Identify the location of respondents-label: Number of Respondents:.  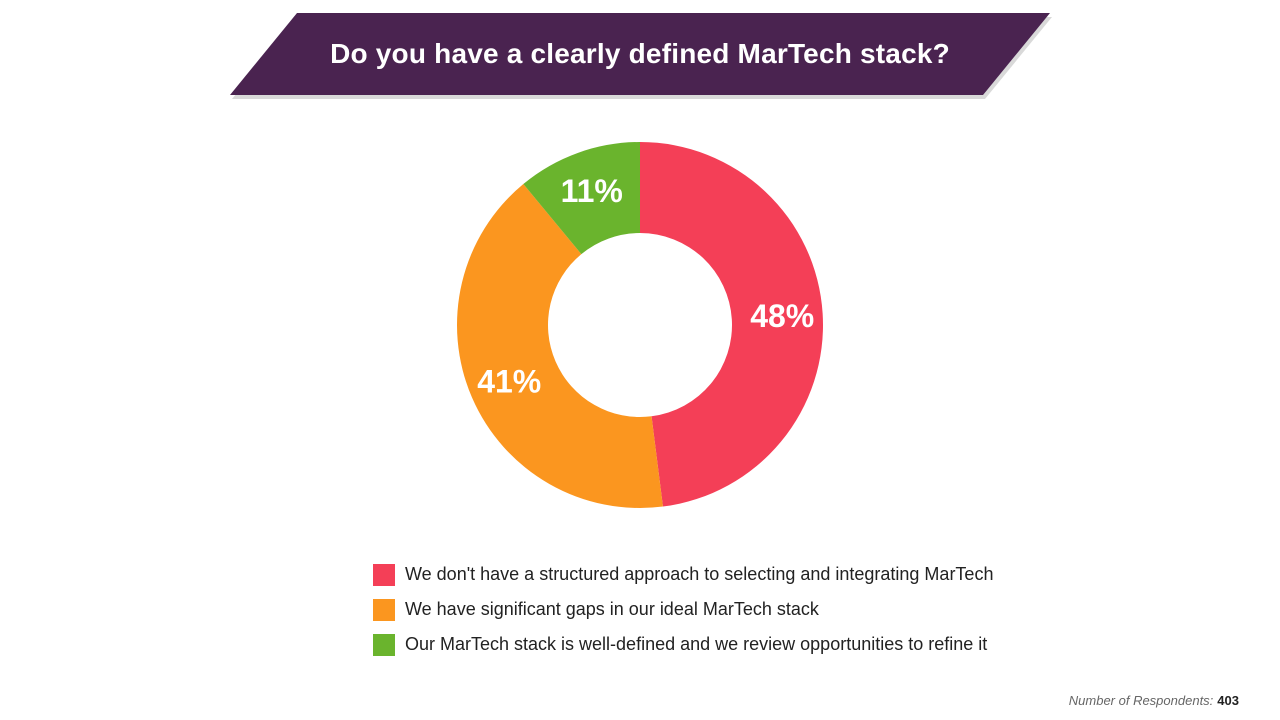
(1141, 700).